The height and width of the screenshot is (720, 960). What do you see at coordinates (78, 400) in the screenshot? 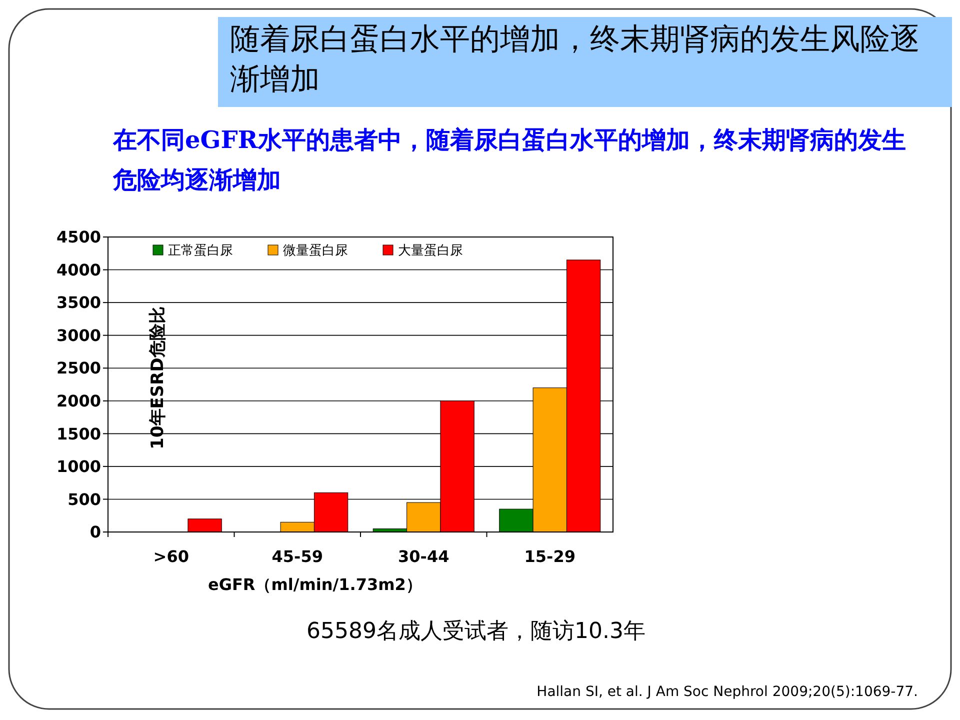
I see `y-tick-label: 2000` at bounding box center [78, 400].